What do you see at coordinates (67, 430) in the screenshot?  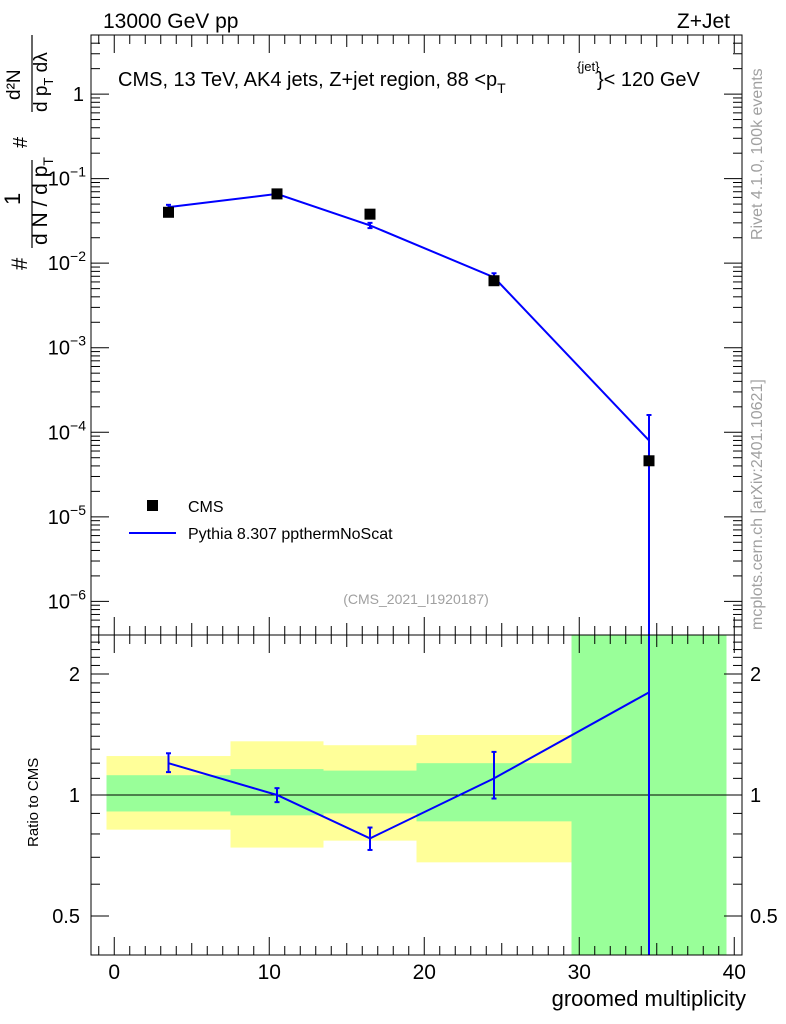 I see `main-ytick-label: 10⁻⁴` at bounding box center [67, 430].